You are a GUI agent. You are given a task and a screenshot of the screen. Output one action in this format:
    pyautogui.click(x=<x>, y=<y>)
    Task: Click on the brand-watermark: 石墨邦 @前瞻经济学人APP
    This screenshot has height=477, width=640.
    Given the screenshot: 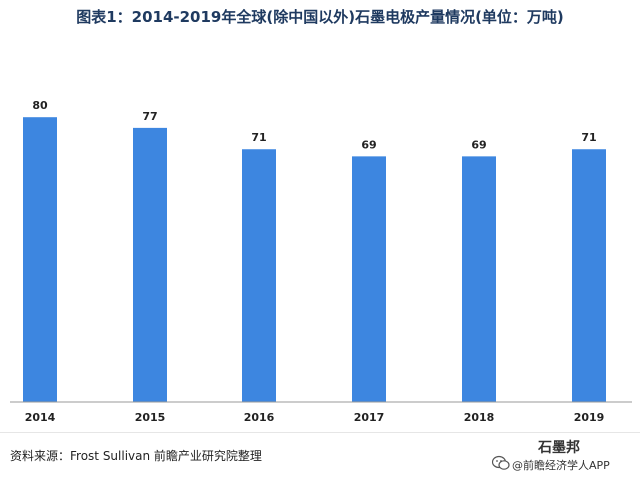 What is the action you would take?
    pyautogui.click(x=560, y=456)
    